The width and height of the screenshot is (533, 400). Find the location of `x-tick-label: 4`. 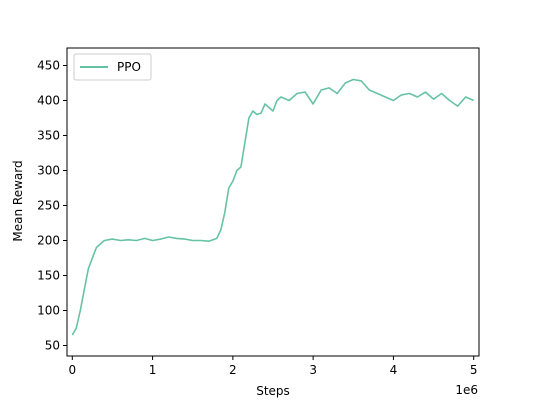

x-tick-label: 4 is located at coordinates (394, 370).